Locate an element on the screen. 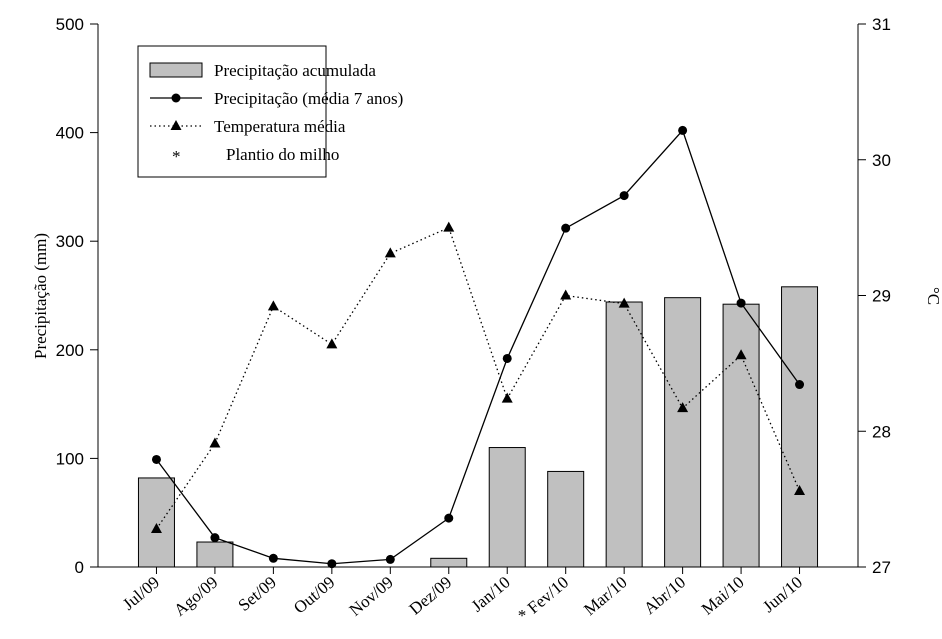  x-tick-label: Fev/10 is located at coordinates (548, 595).